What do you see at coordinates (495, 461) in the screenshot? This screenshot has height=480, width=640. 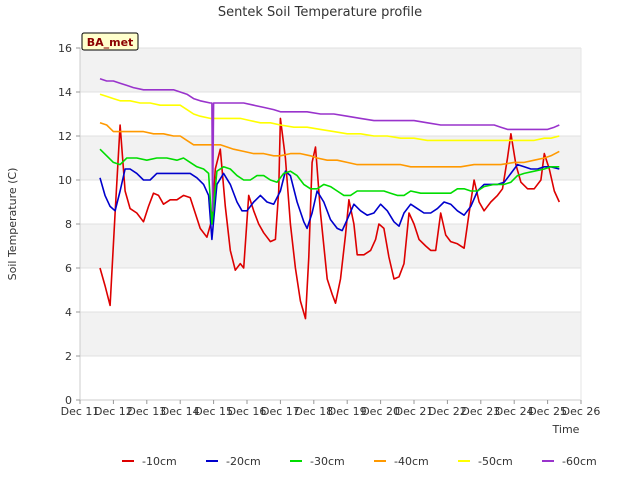 I see `legend-label: -50cm` at bounding box center [495, 461].